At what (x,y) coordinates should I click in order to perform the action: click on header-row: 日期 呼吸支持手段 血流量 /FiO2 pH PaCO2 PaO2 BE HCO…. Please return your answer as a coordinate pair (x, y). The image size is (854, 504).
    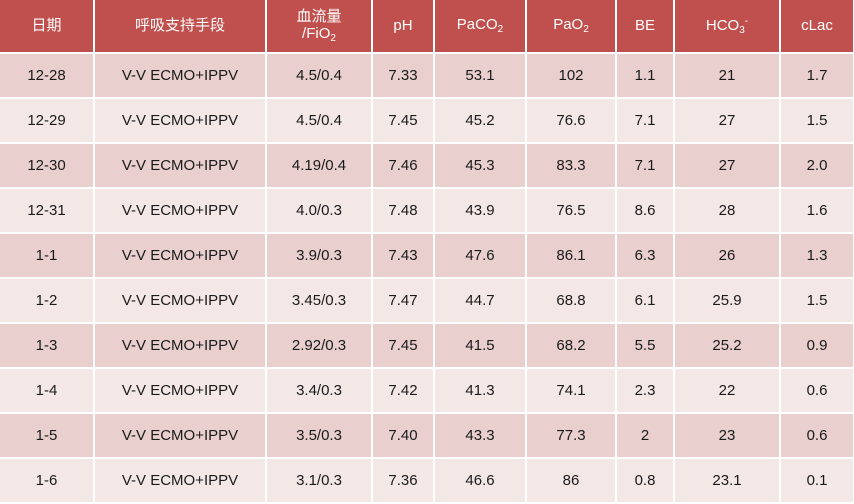
    Looking at the image, I should click on (427, 27).